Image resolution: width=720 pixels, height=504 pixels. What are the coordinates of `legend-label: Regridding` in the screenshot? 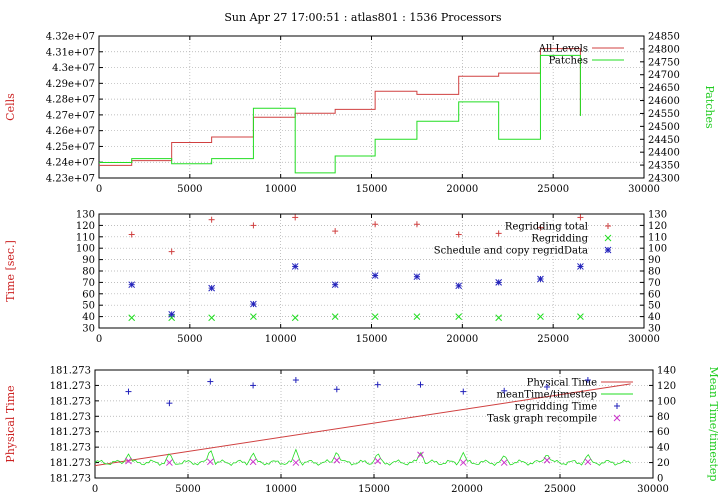 It's located at (559, 239).